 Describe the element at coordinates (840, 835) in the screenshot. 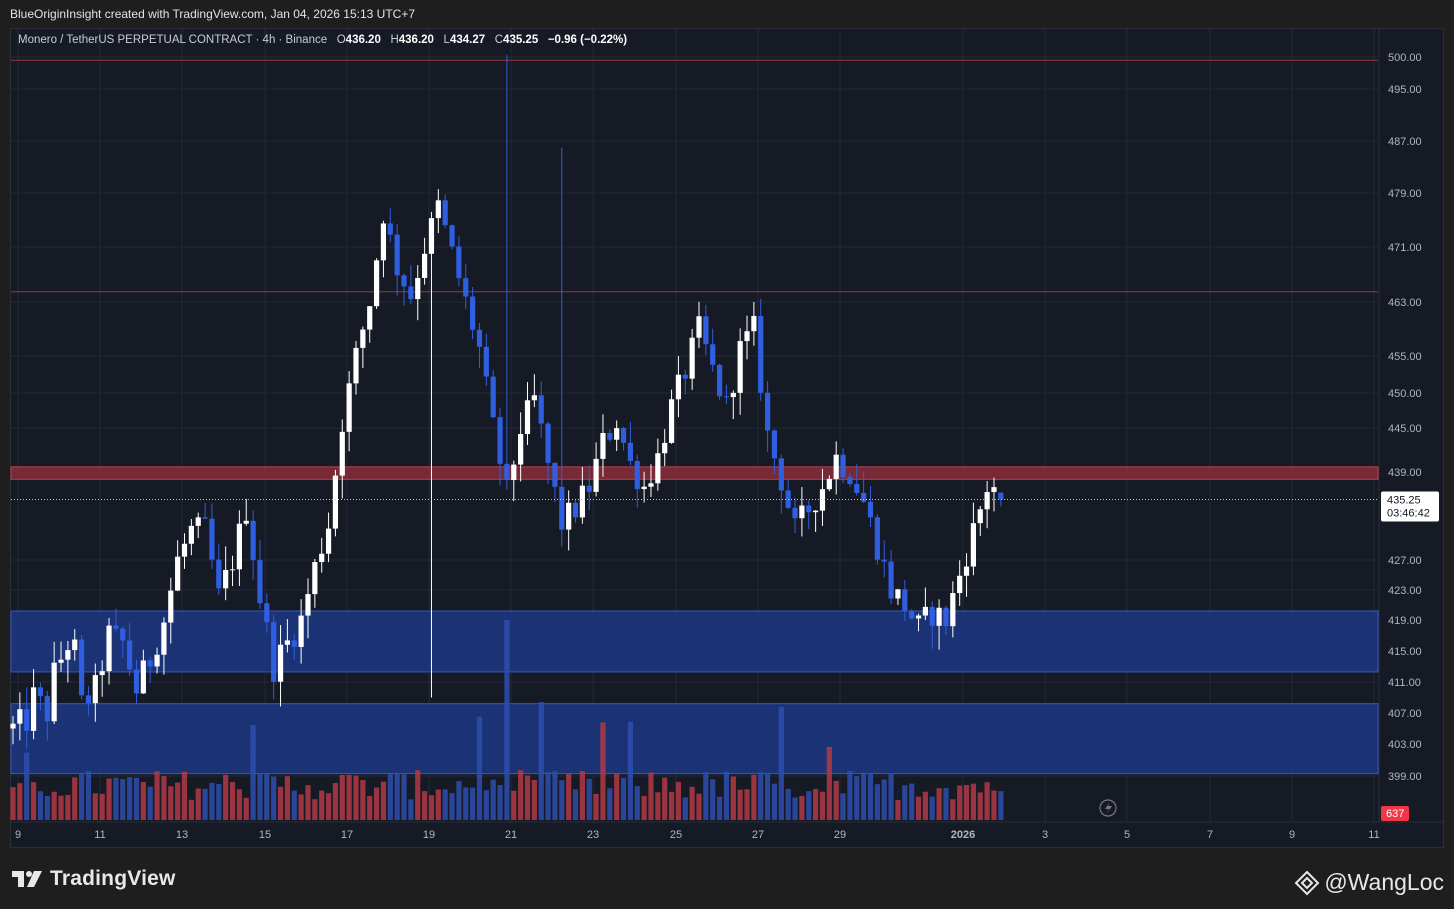

I see `x-tick-label: 29` at that location.